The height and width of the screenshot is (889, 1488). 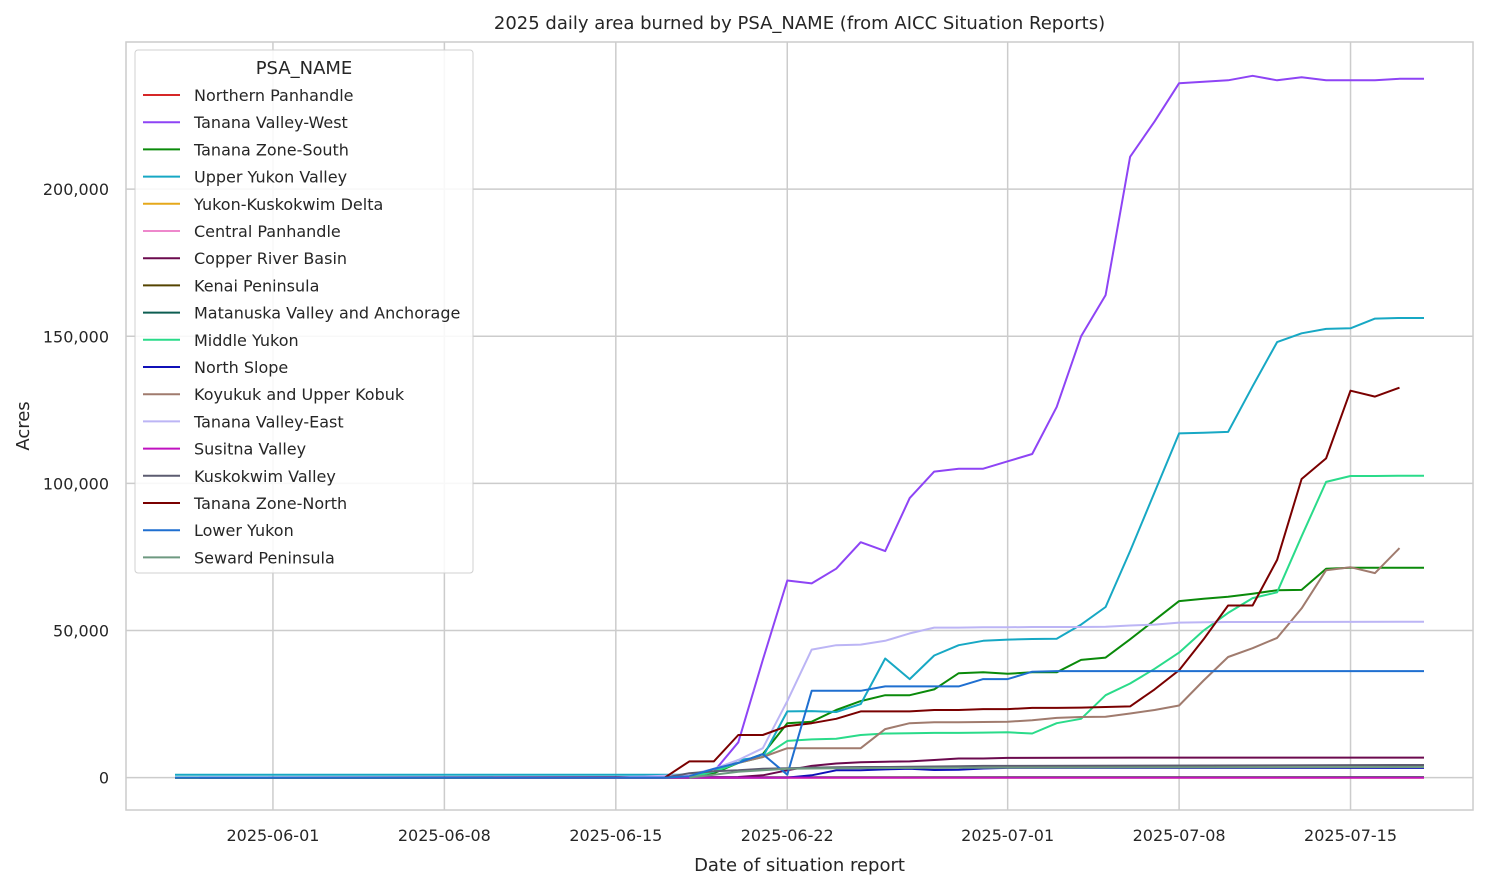 I want to click on legend-label: Koyukuk and Upper Kobuk, so click(x=299, y=394).